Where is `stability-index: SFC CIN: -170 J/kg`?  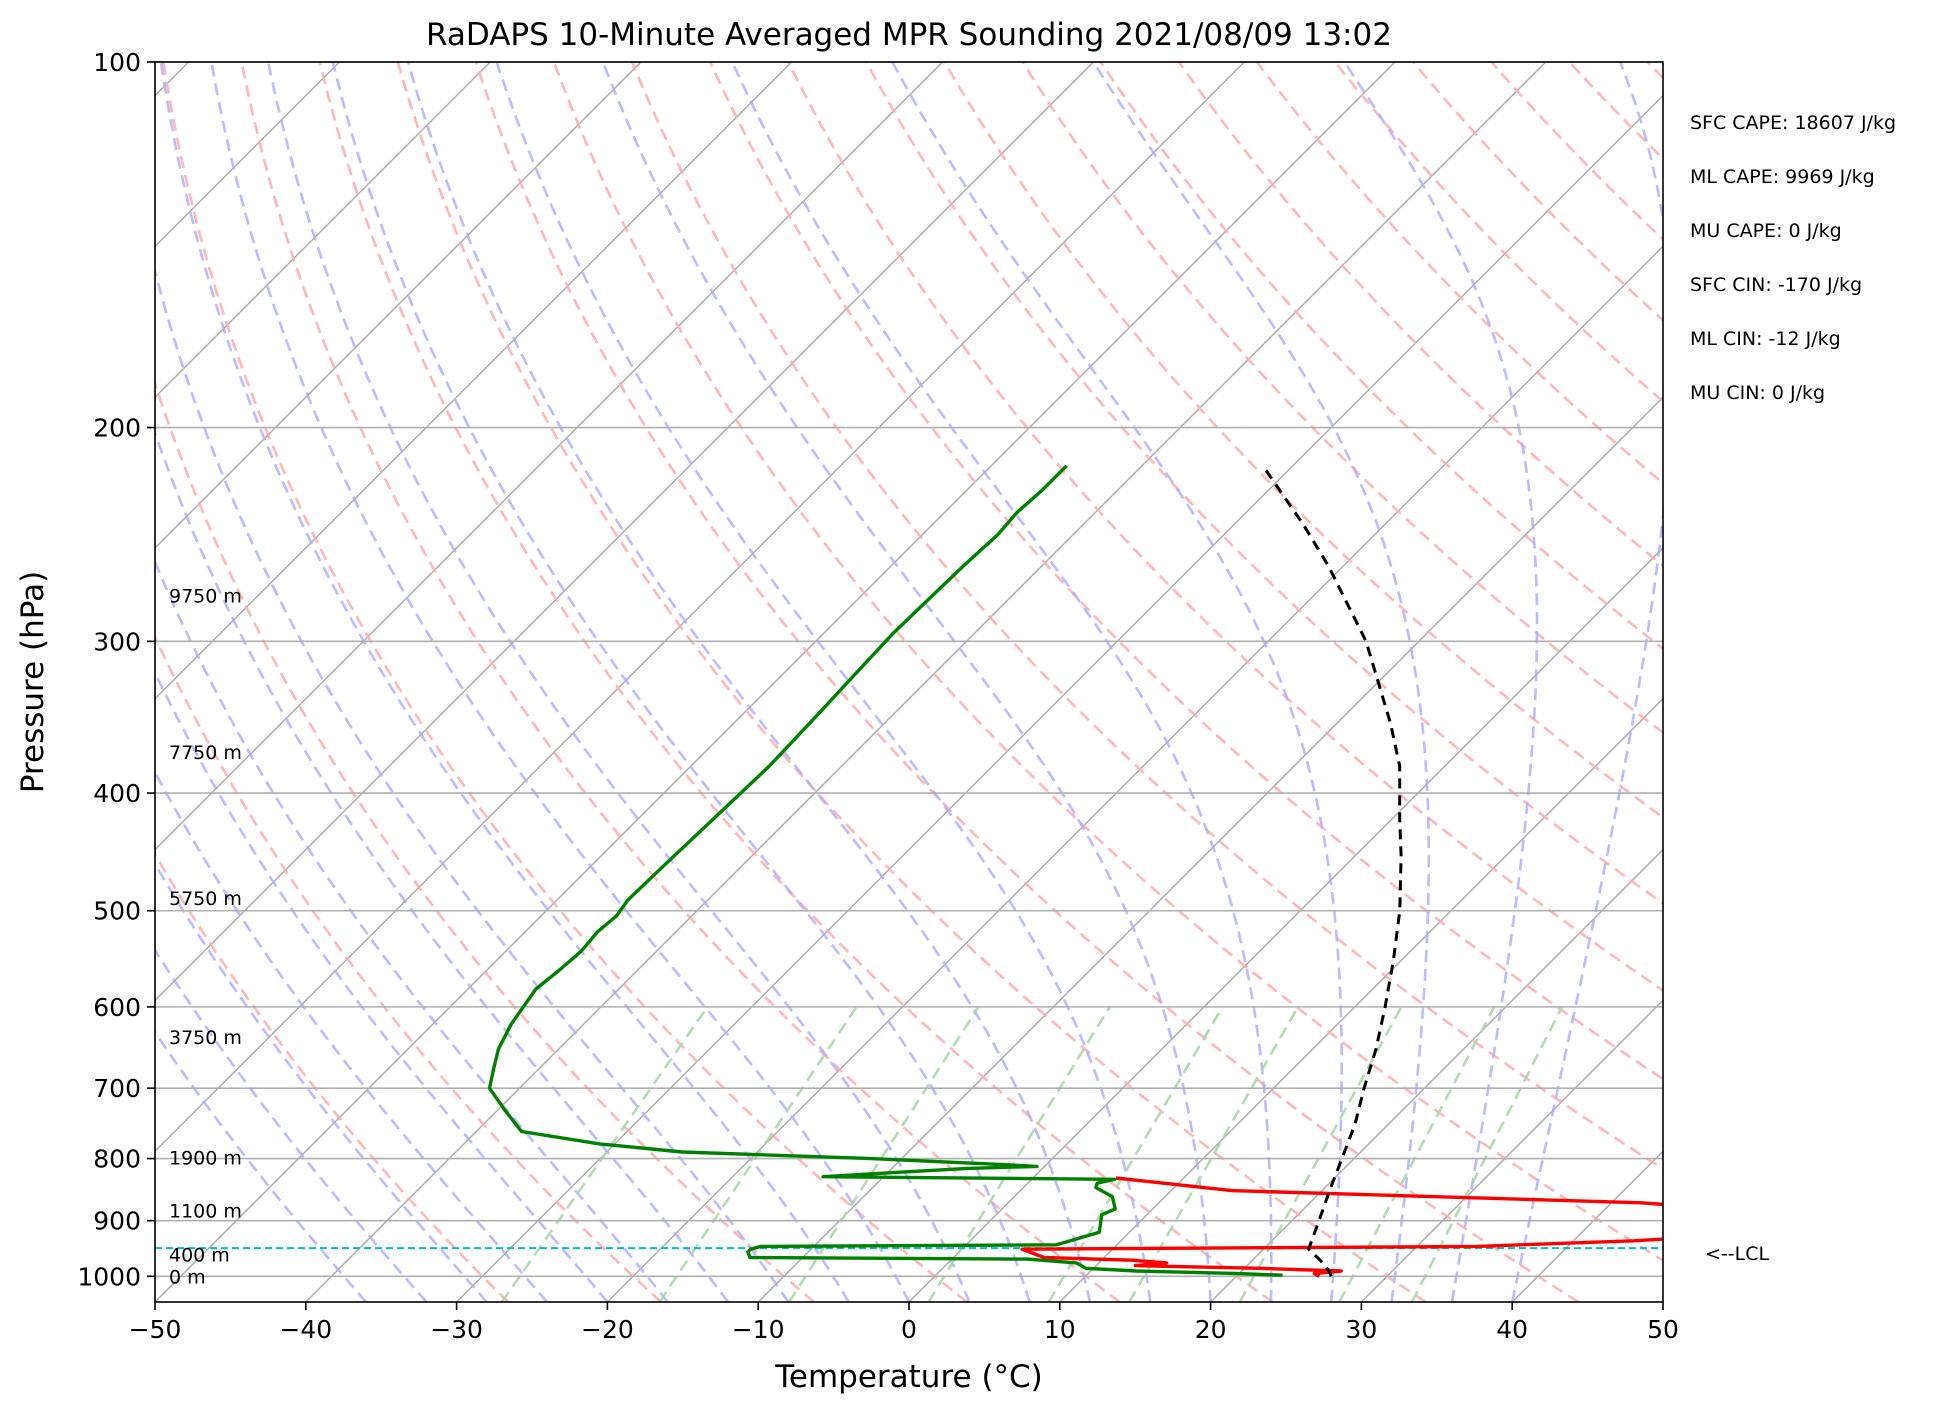 stability-index: SFC CIN: -170 J/kg is located at coordinates (1776, 285).